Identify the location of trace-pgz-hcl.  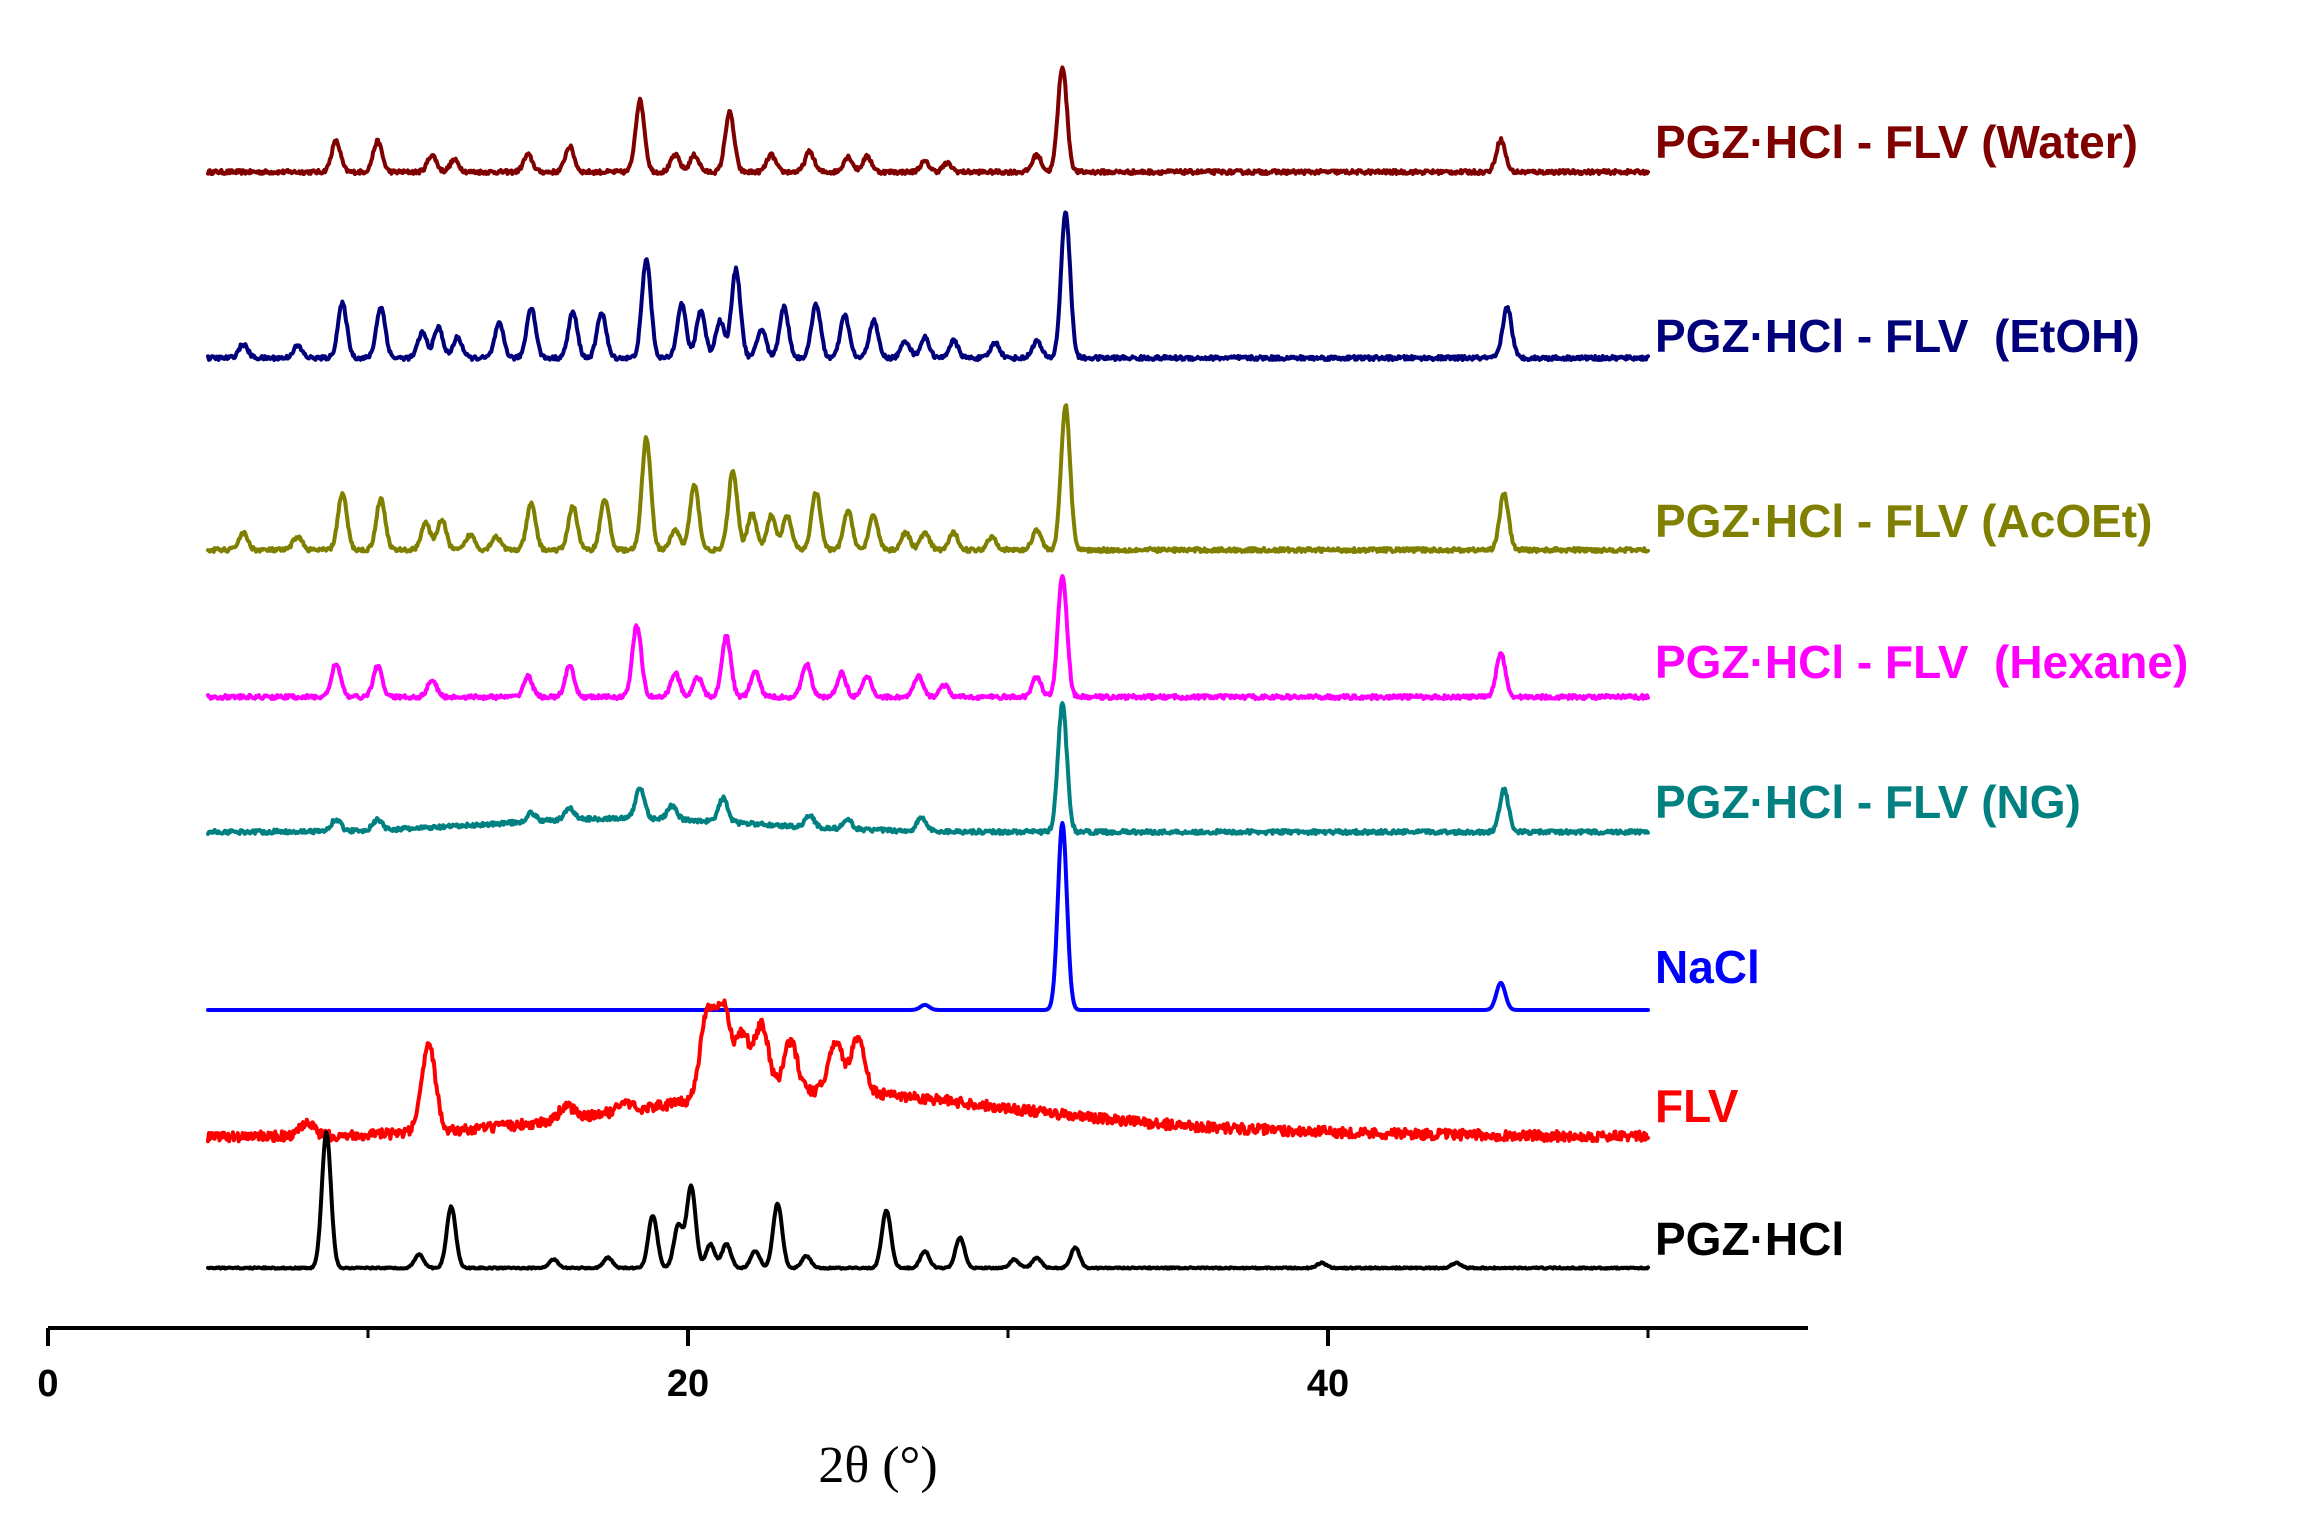
(928, 1200).